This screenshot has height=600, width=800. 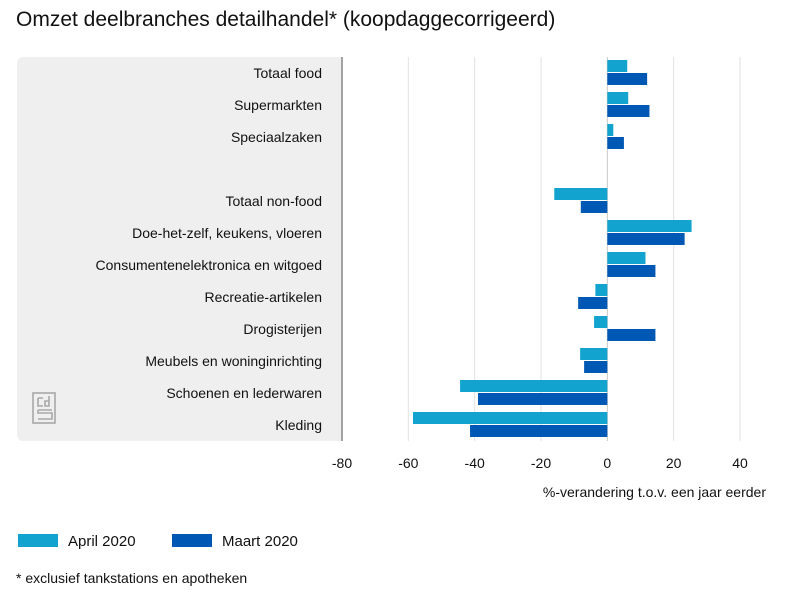 I want to click on x-tick-label: -80, so click(x=342, y=463).